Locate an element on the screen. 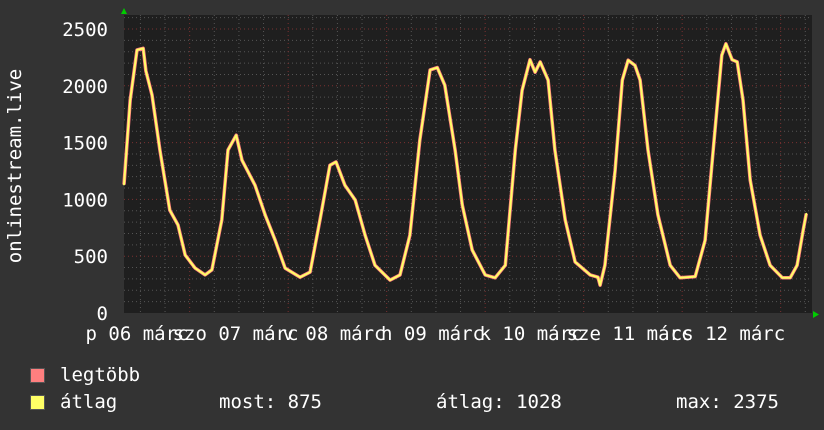 Image resolution: width=824 pixels, height=430 pixels. legend-label-max: legtöbb is located at coordinates (100, 375).